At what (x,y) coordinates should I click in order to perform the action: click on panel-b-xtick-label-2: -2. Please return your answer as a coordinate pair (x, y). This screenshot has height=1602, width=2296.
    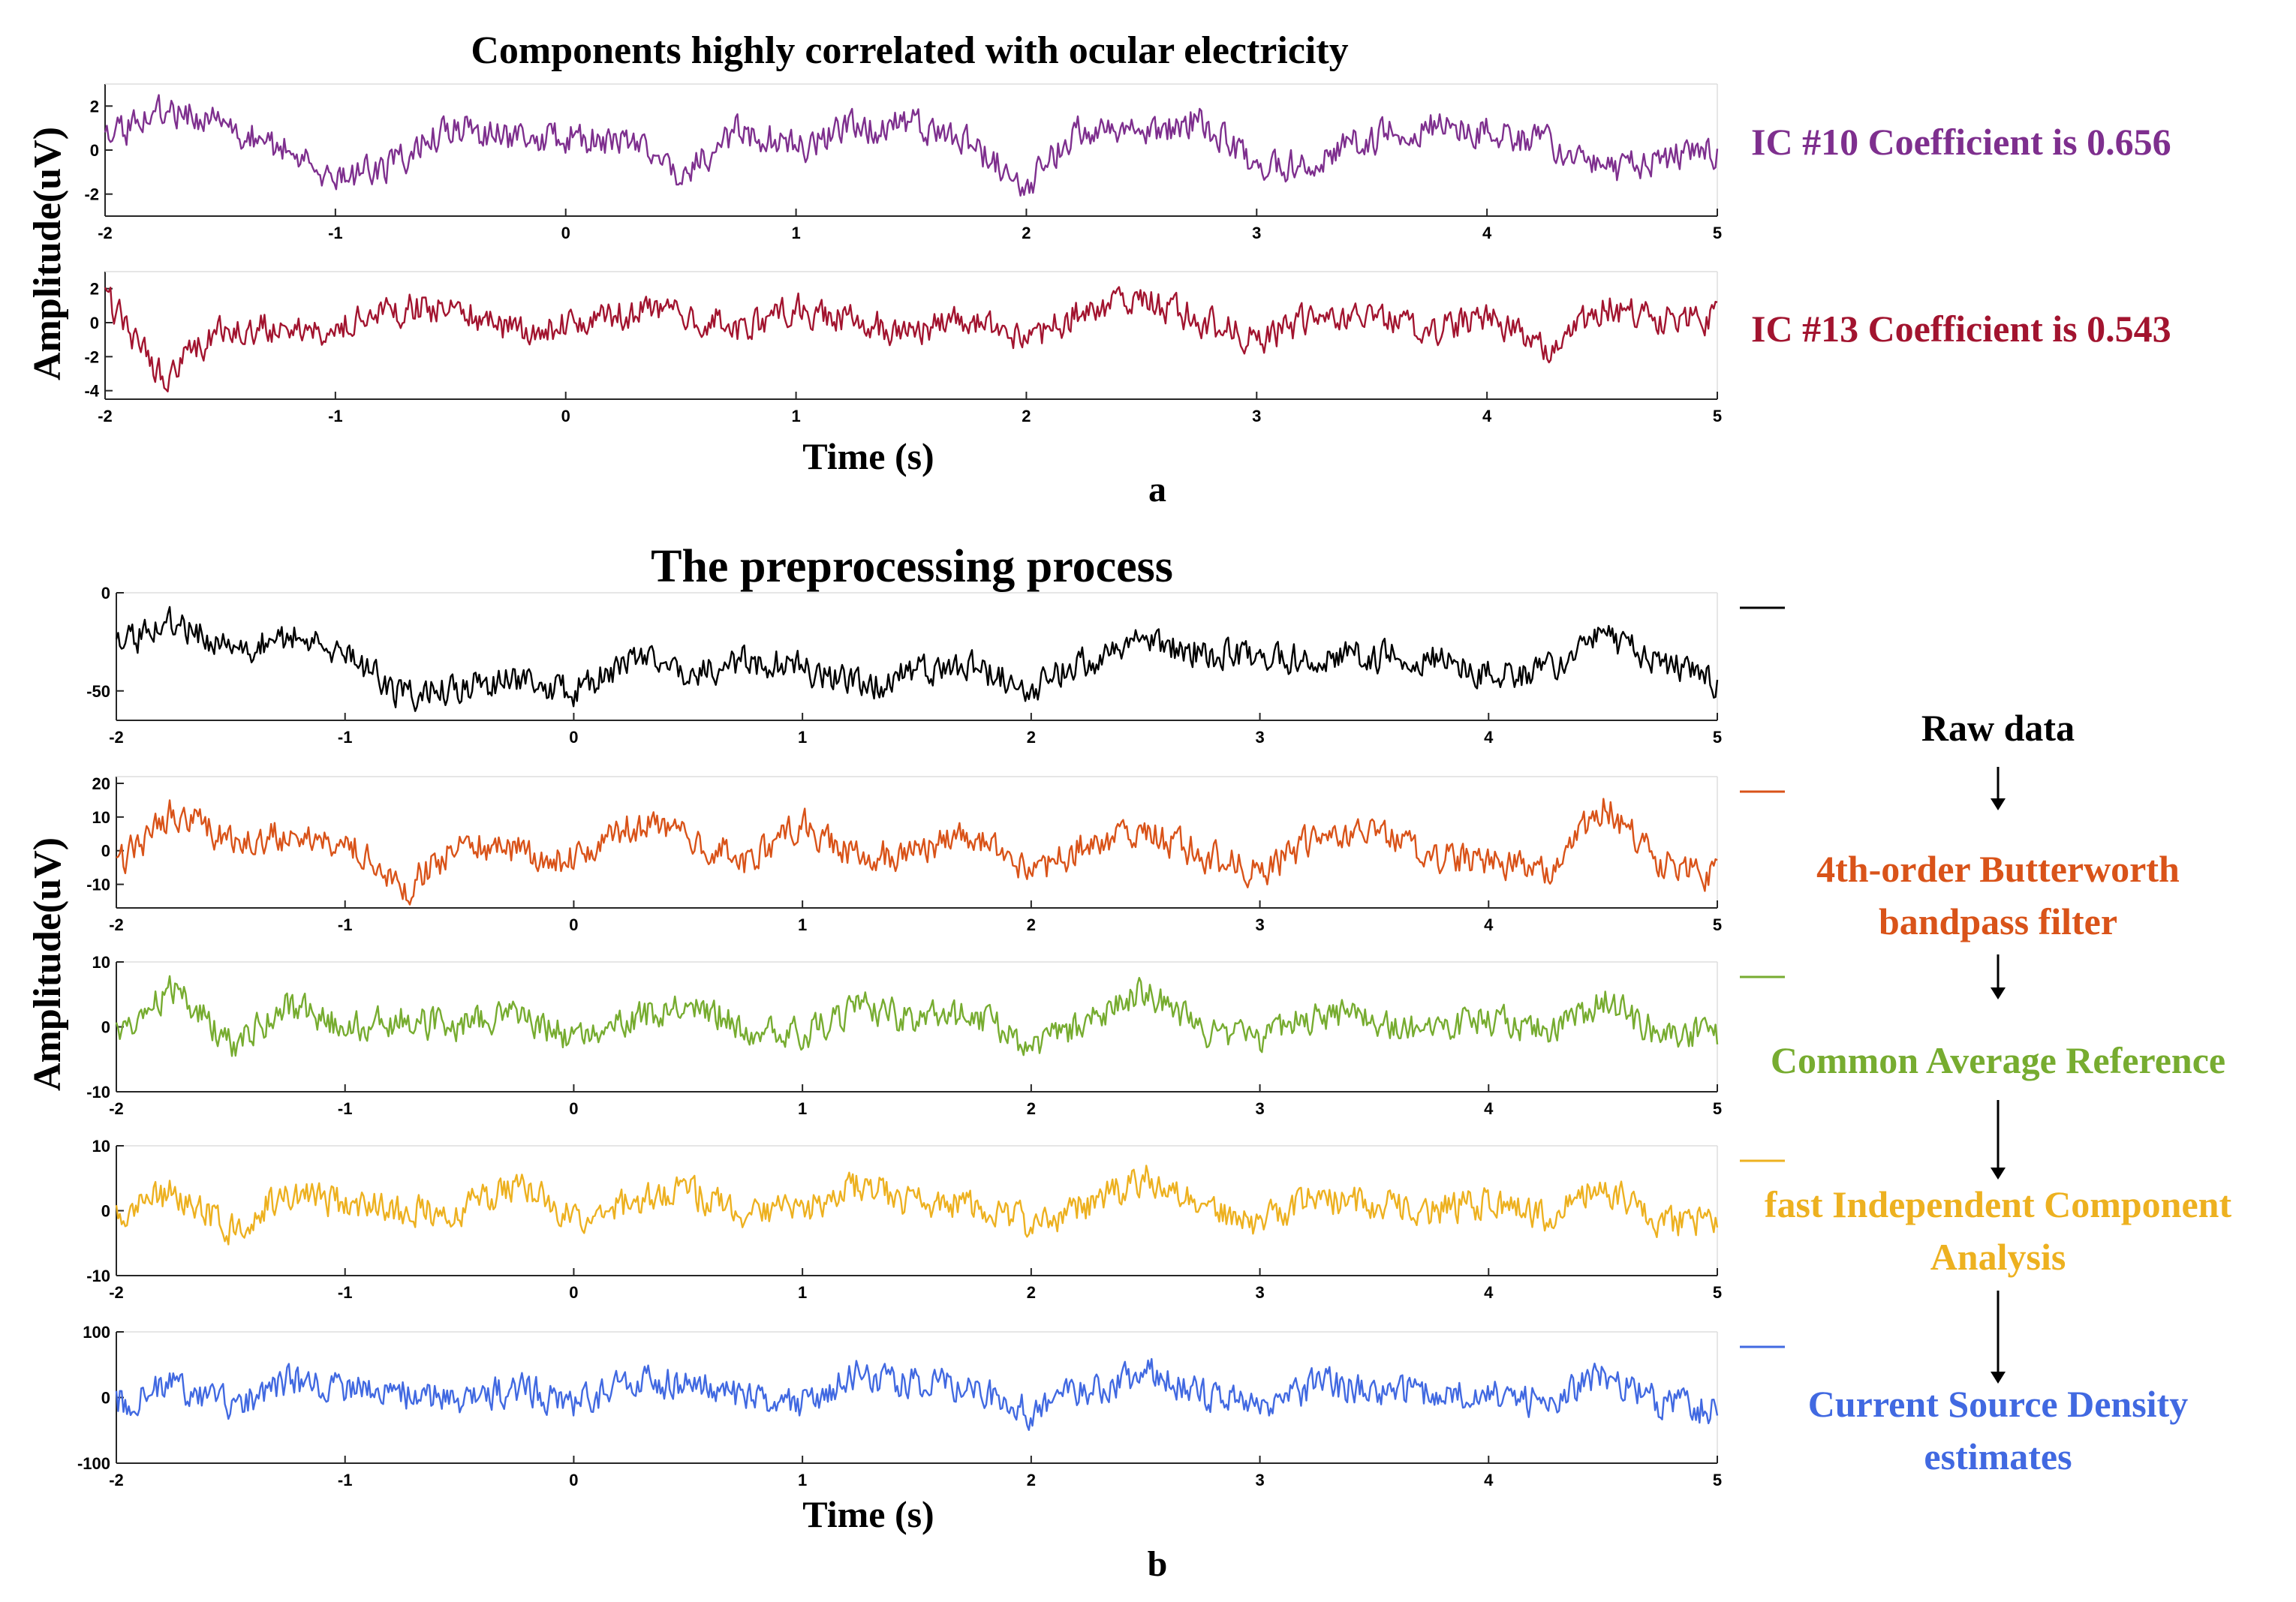
    Looking at the image, I should click on (116, 1109).